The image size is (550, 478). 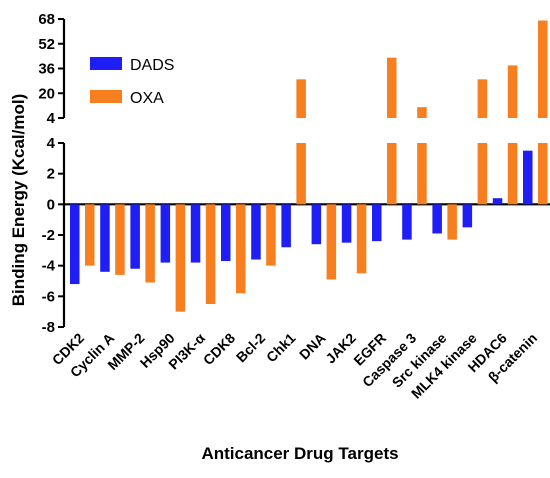 What do you see at coordinates (281, 348) in the screenshot?
I see `x-tick-label-chk1: Chk1` at bounding box center [281, 348].